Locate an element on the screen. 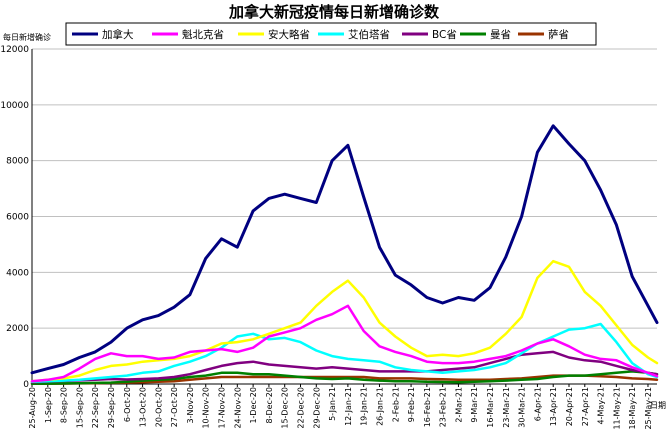 The height and width of the screenshot is (434, 668). x-tick-label: 9-Mar-21 is located at coordinates (474, 405).